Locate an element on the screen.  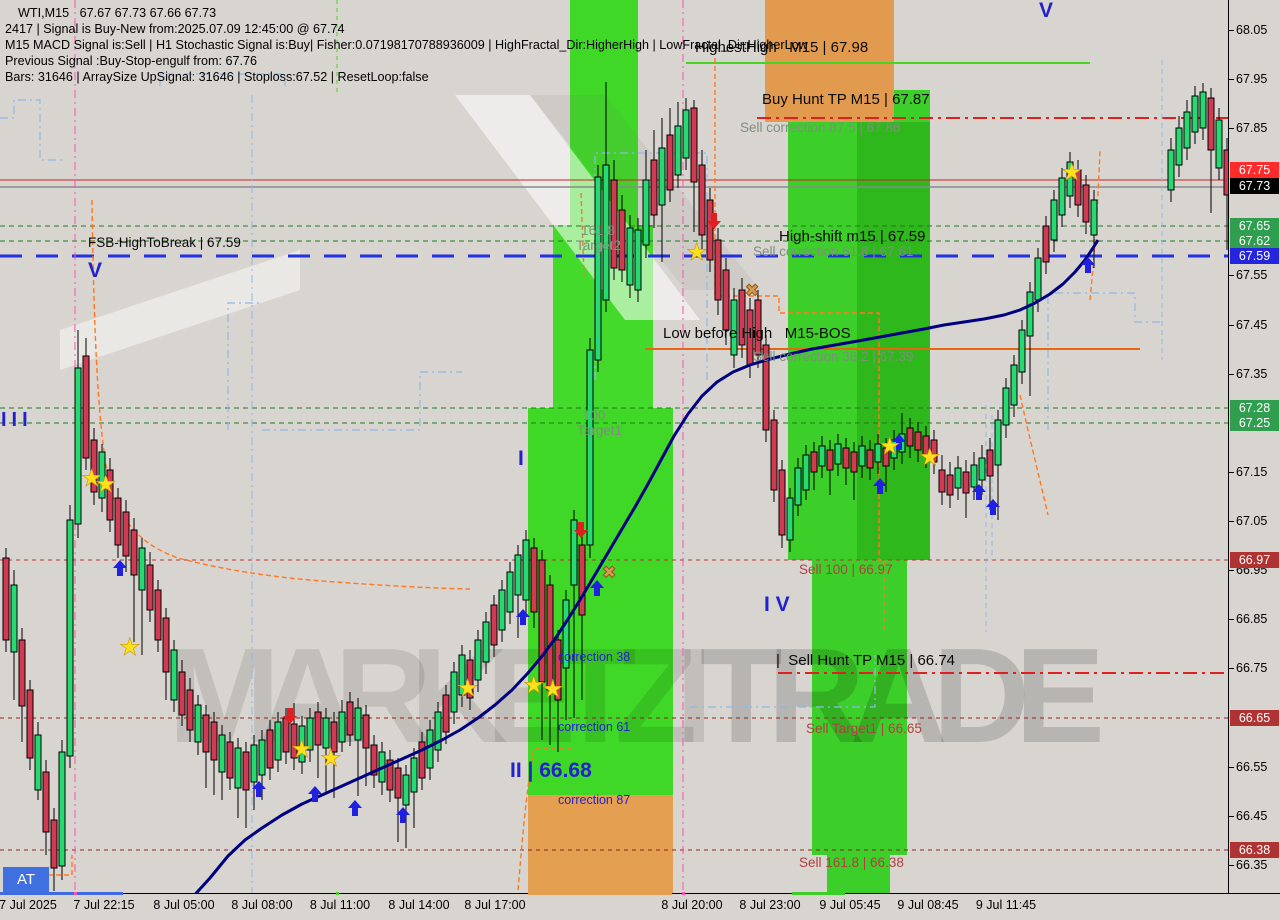
symbol-ohlc-line: WTI,M15 67.67 67.73 67.66 67.73 is located at coordinates (117, 13).